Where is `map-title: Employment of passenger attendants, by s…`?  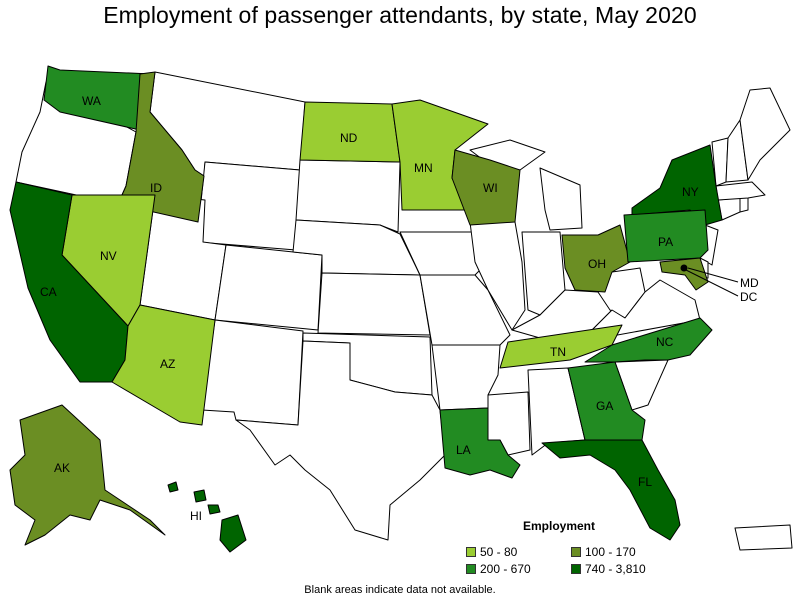 map-title: Employment of passenger attendants, by s… is located at coordinates (400, 15).